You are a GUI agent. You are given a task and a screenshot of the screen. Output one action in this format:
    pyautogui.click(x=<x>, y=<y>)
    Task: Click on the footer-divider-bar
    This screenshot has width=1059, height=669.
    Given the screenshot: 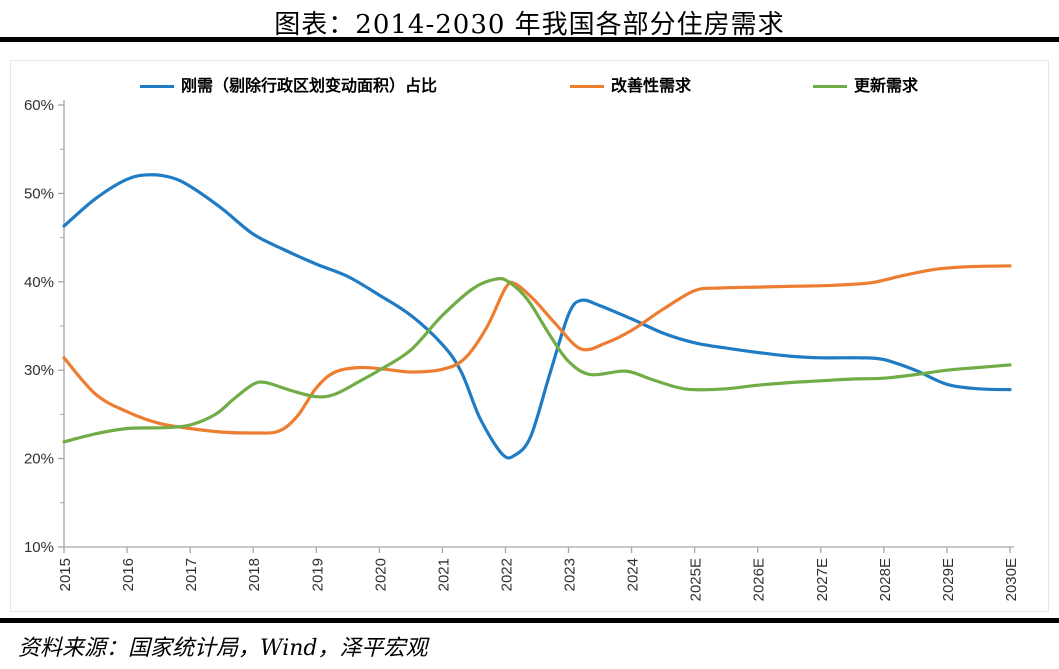 What is the action you would take?
    pyautogui.click(x=529, y=620)
    